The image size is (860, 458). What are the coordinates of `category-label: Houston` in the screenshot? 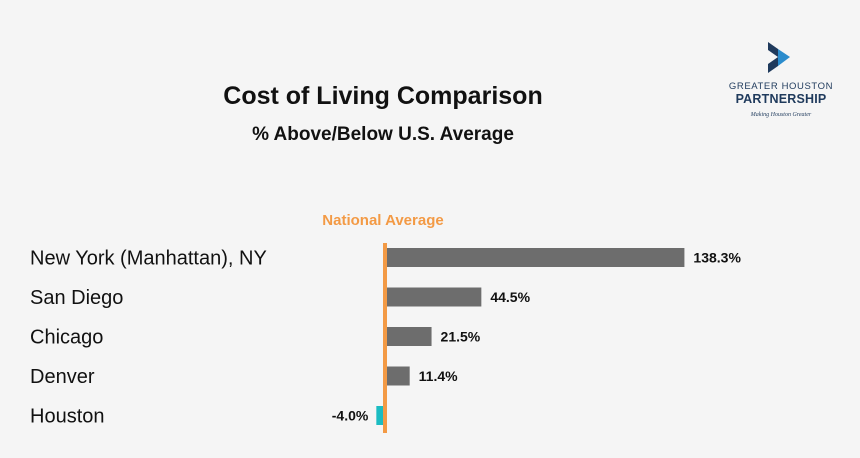 It's located at (67, 417).